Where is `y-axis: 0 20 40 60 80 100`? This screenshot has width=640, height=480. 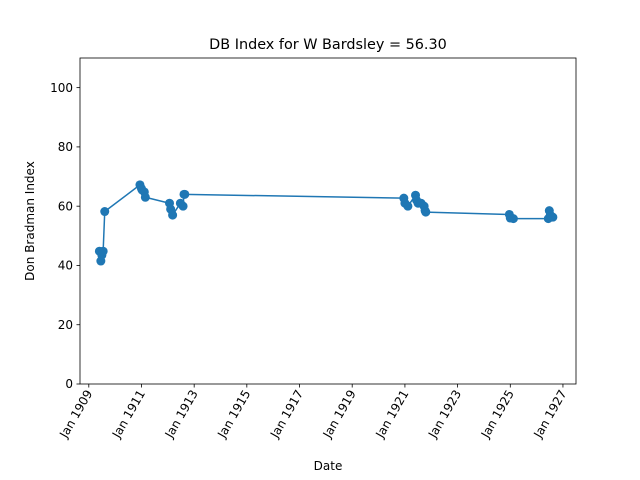
y-axis: 0 20 40 60 80 100 is located at coordinates (65, 236).